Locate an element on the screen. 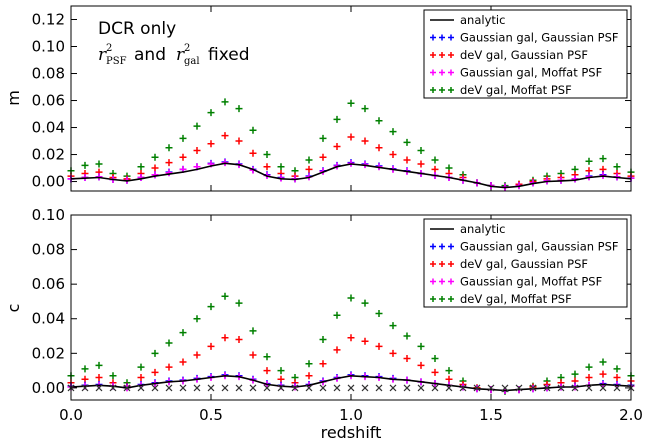 This screenshot has width=658, height=444. annotation-r-psf: r is located at coordinates (102, 55).